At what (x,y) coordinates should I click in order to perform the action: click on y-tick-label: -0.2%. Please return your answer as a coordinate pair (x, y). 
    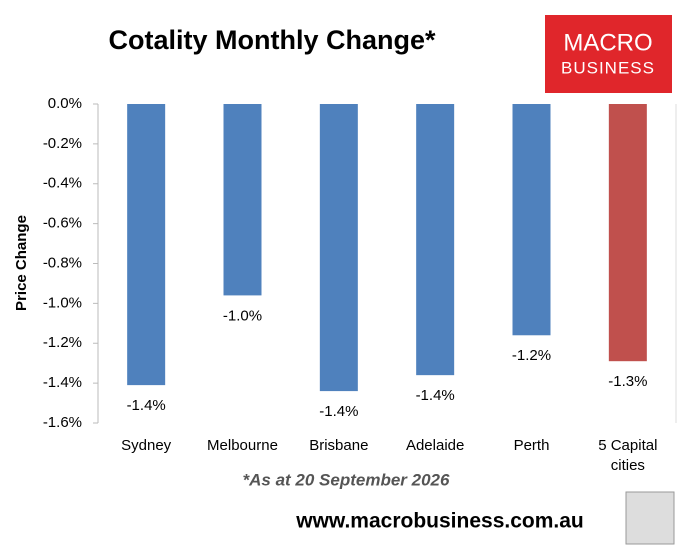
    Looking at the image, I should click on (62, 143).